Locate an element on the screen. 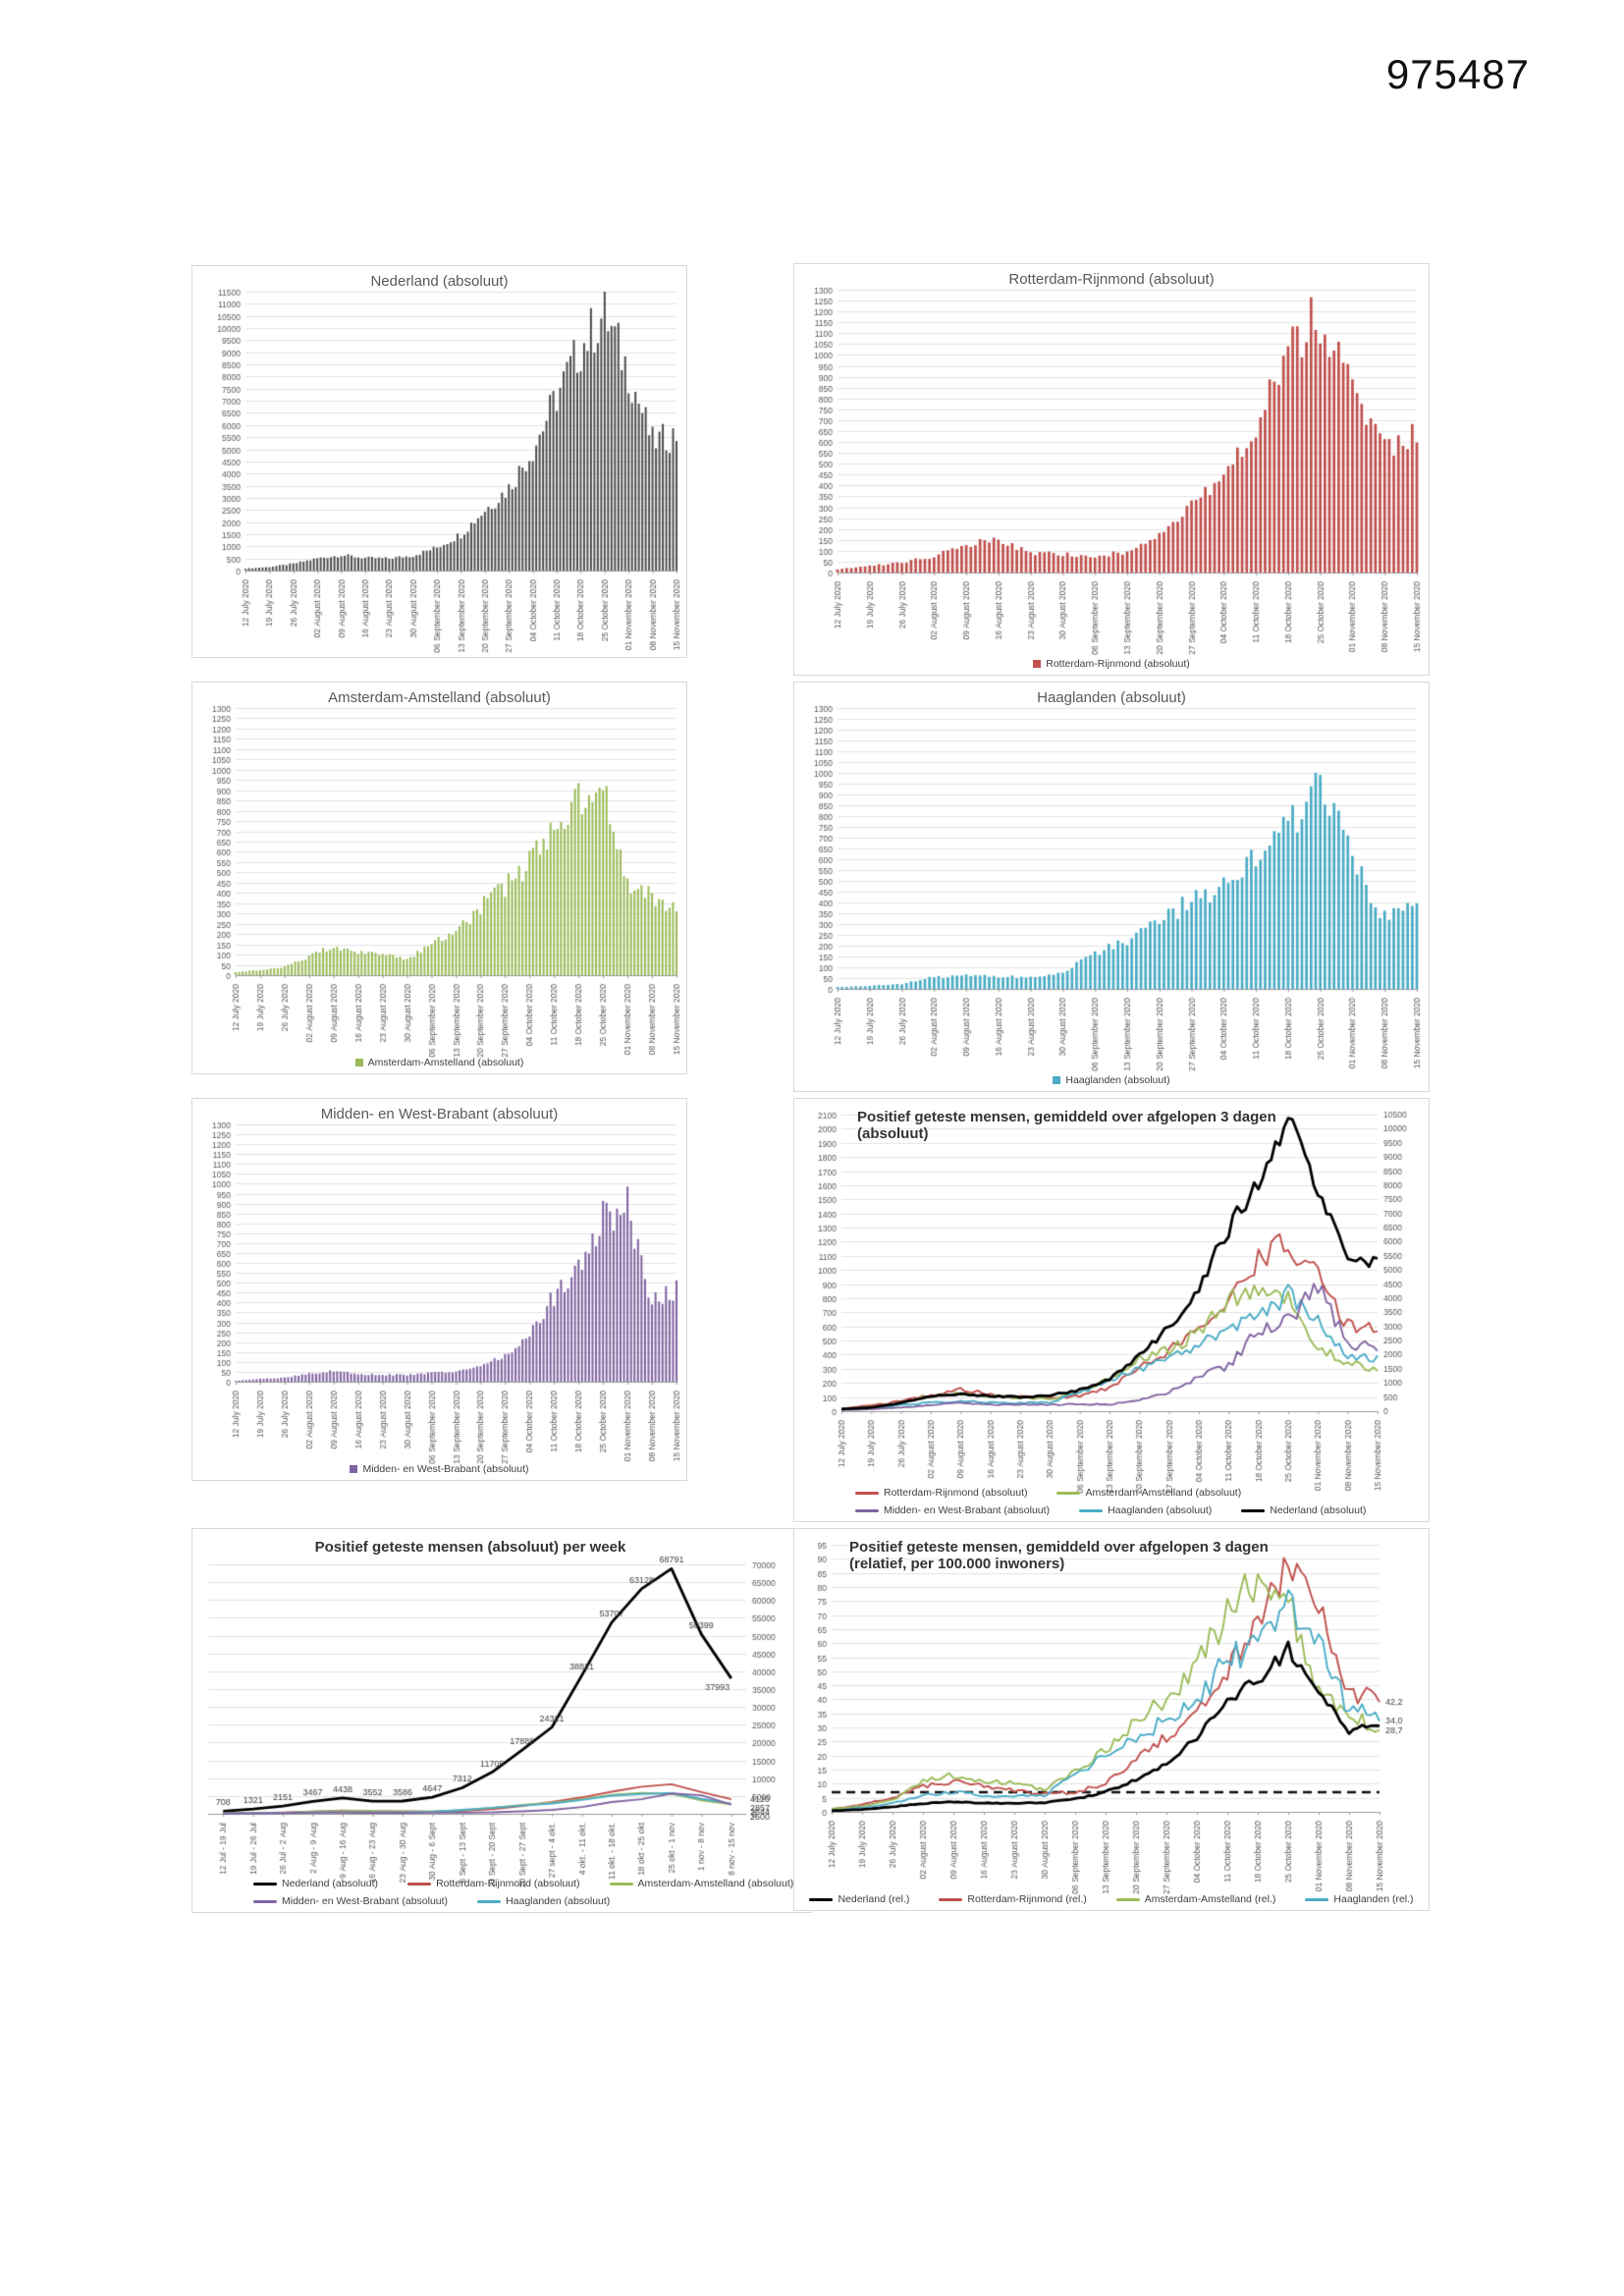 The height and width of the screenshot is (2296, 1624). chart-subtitle: (absoluut) is located at coordinates (893, 1133).